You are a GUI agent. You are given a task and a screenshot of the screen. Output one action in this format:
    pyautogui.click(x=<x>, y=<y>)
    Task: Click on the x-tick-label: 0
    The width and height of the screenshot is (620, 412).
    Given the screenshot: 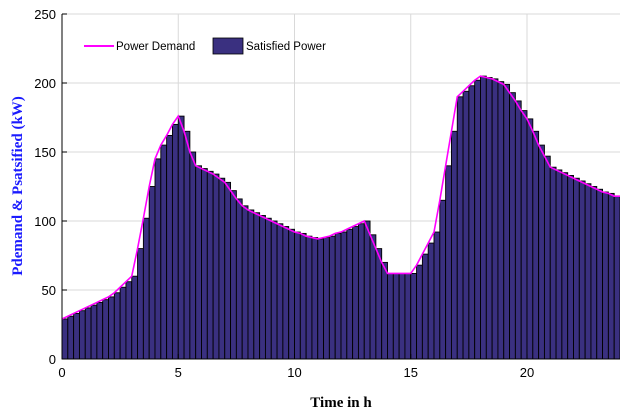 What is the action you would take?
    pyautogui.click(x=61, y=372)
    